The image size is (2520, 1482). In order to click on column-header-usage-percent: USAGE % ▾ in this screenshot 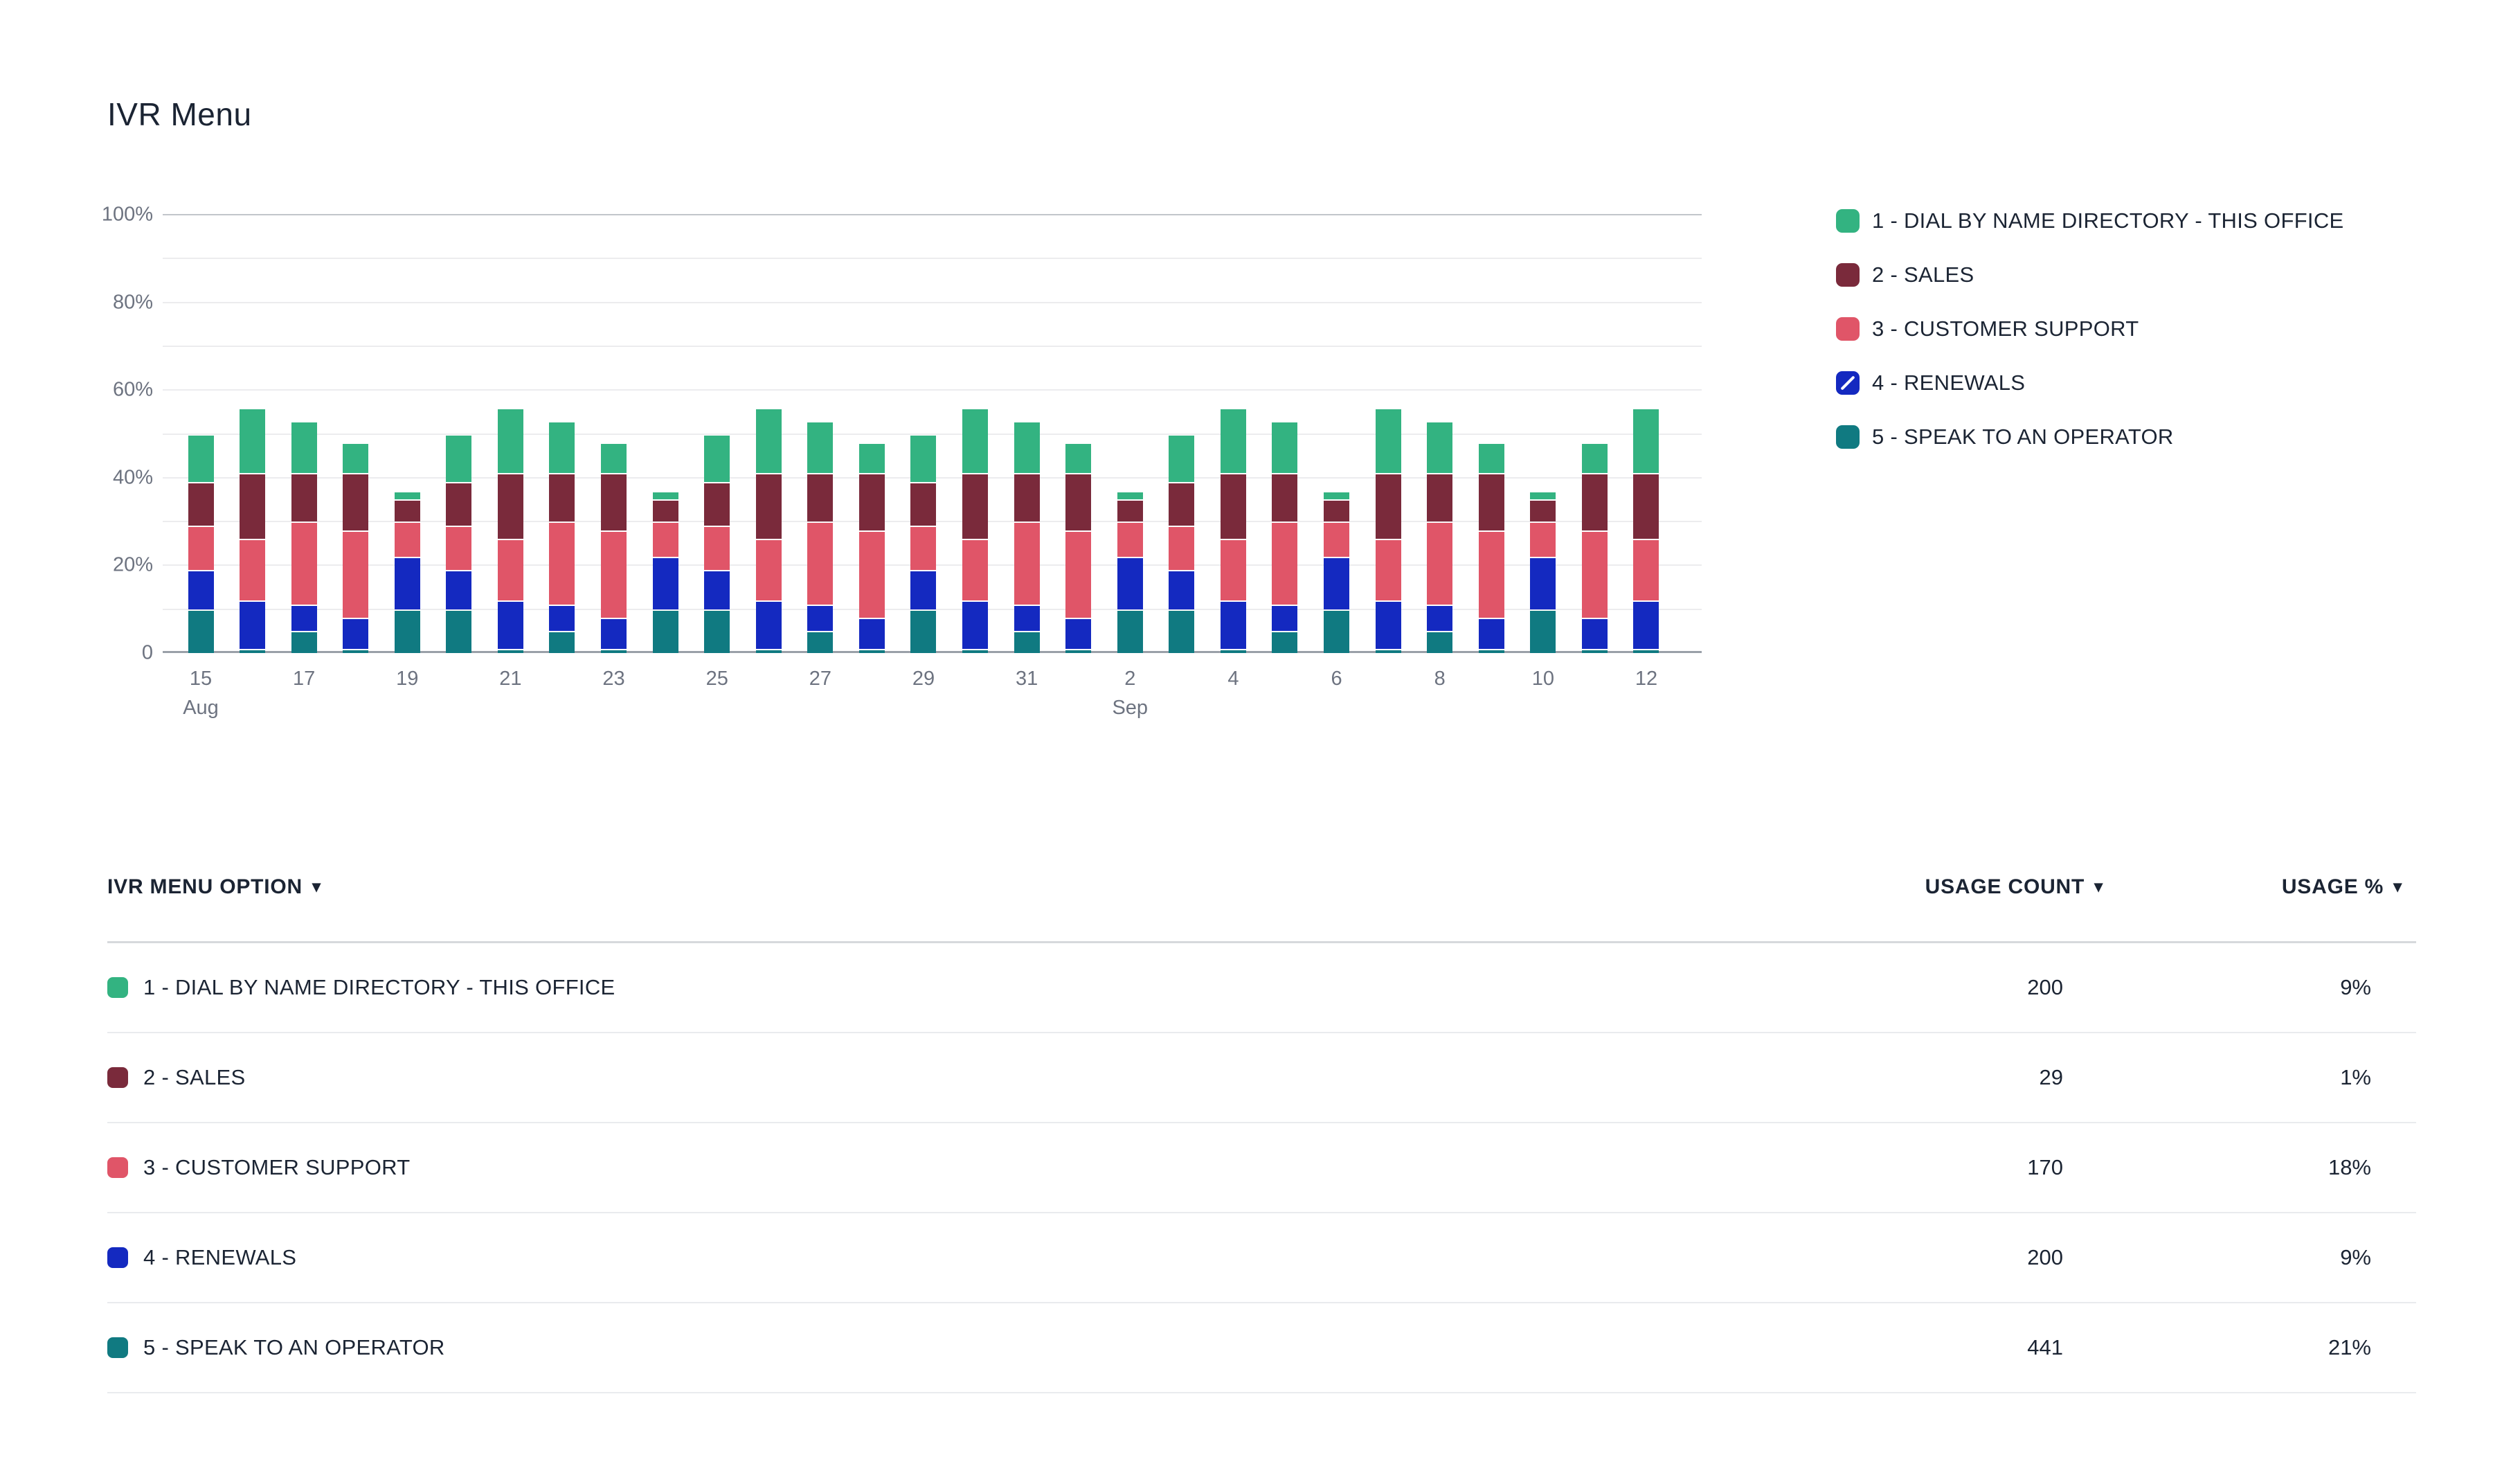, I will do `click(2342, 887)`.